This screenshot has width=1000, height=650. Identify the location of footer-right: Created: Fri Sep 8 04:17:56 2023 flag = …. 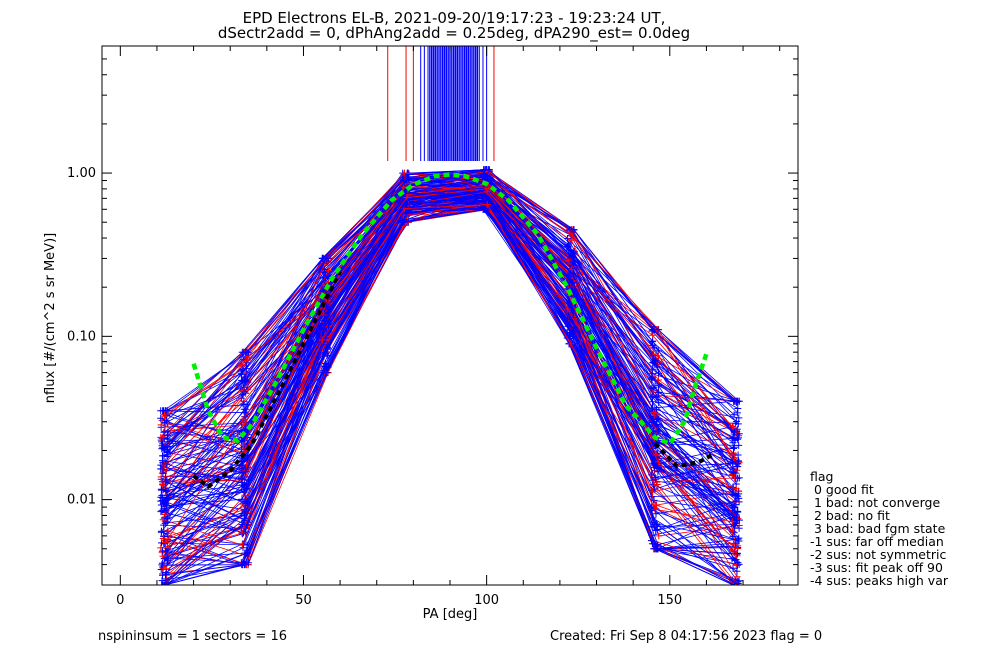
(686, 636).